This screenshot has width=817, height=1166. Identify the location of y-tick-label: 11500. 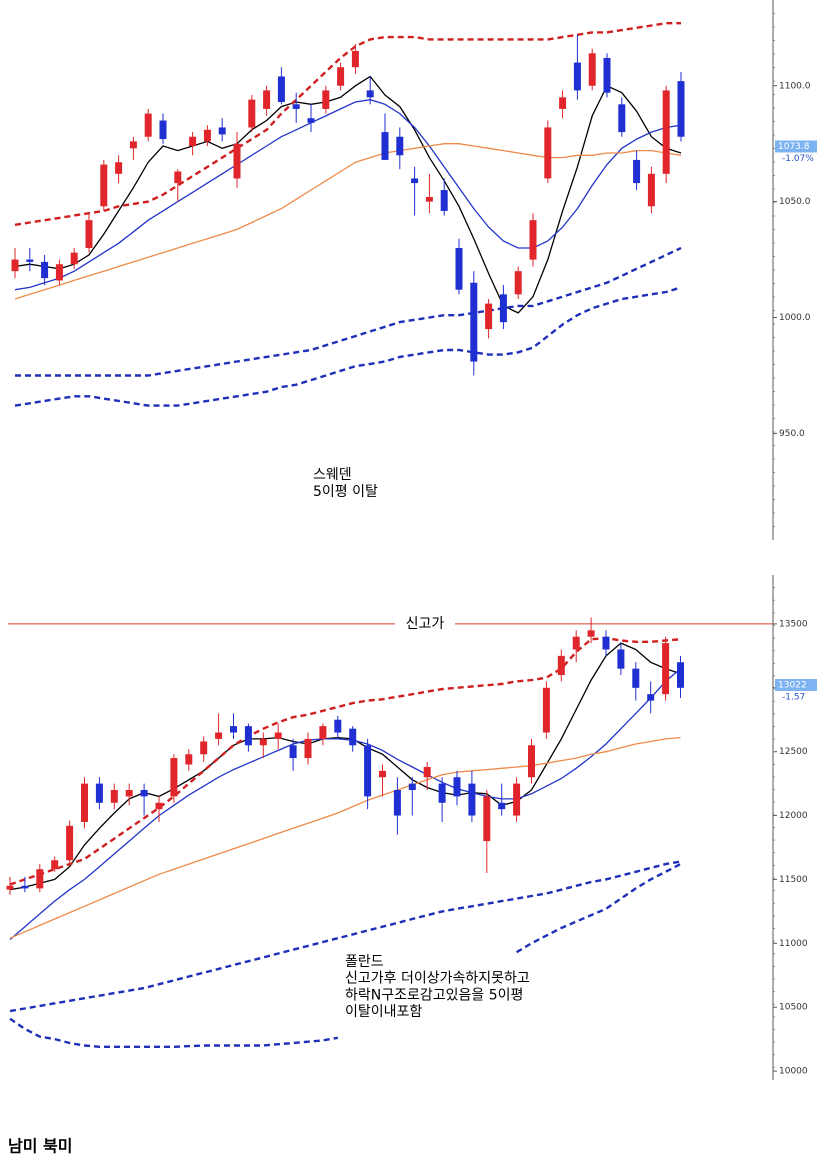
(793, 880).